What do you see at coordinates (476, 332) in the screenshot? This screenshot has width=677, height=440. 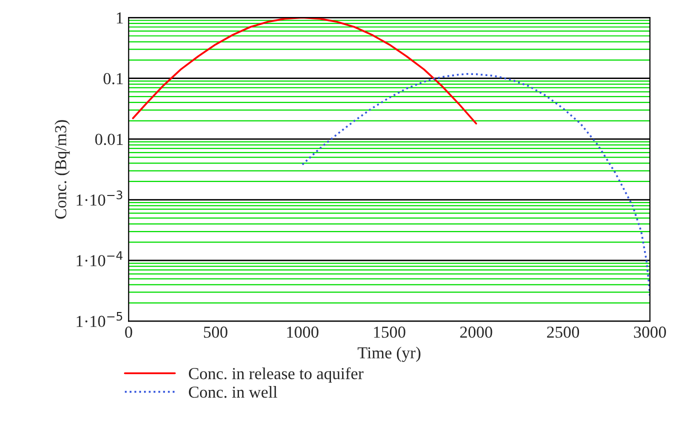 I see `x-tick-label: 2000` at bounding box center [476, 332].